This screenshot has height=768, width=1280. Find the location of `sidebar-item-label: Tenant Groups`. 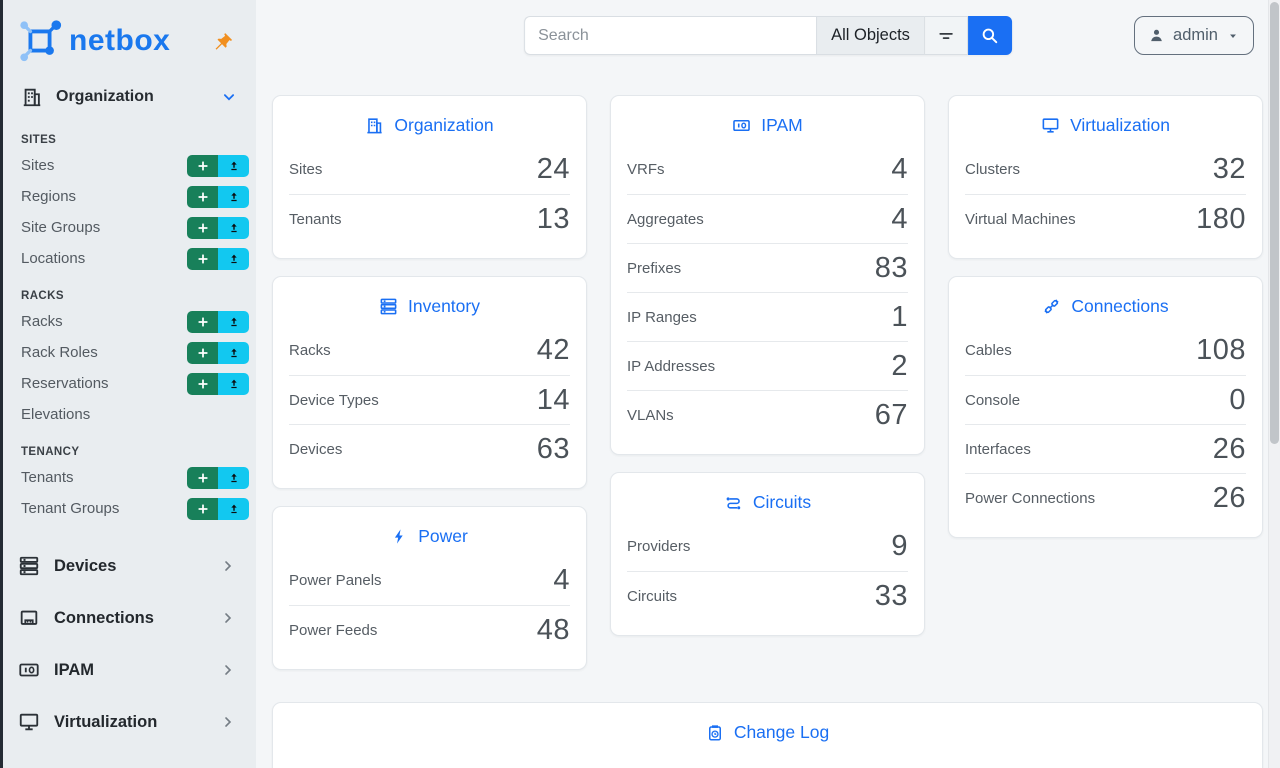

sidebar-item-label: Tenant Groups is located at coordinates (70, 508).